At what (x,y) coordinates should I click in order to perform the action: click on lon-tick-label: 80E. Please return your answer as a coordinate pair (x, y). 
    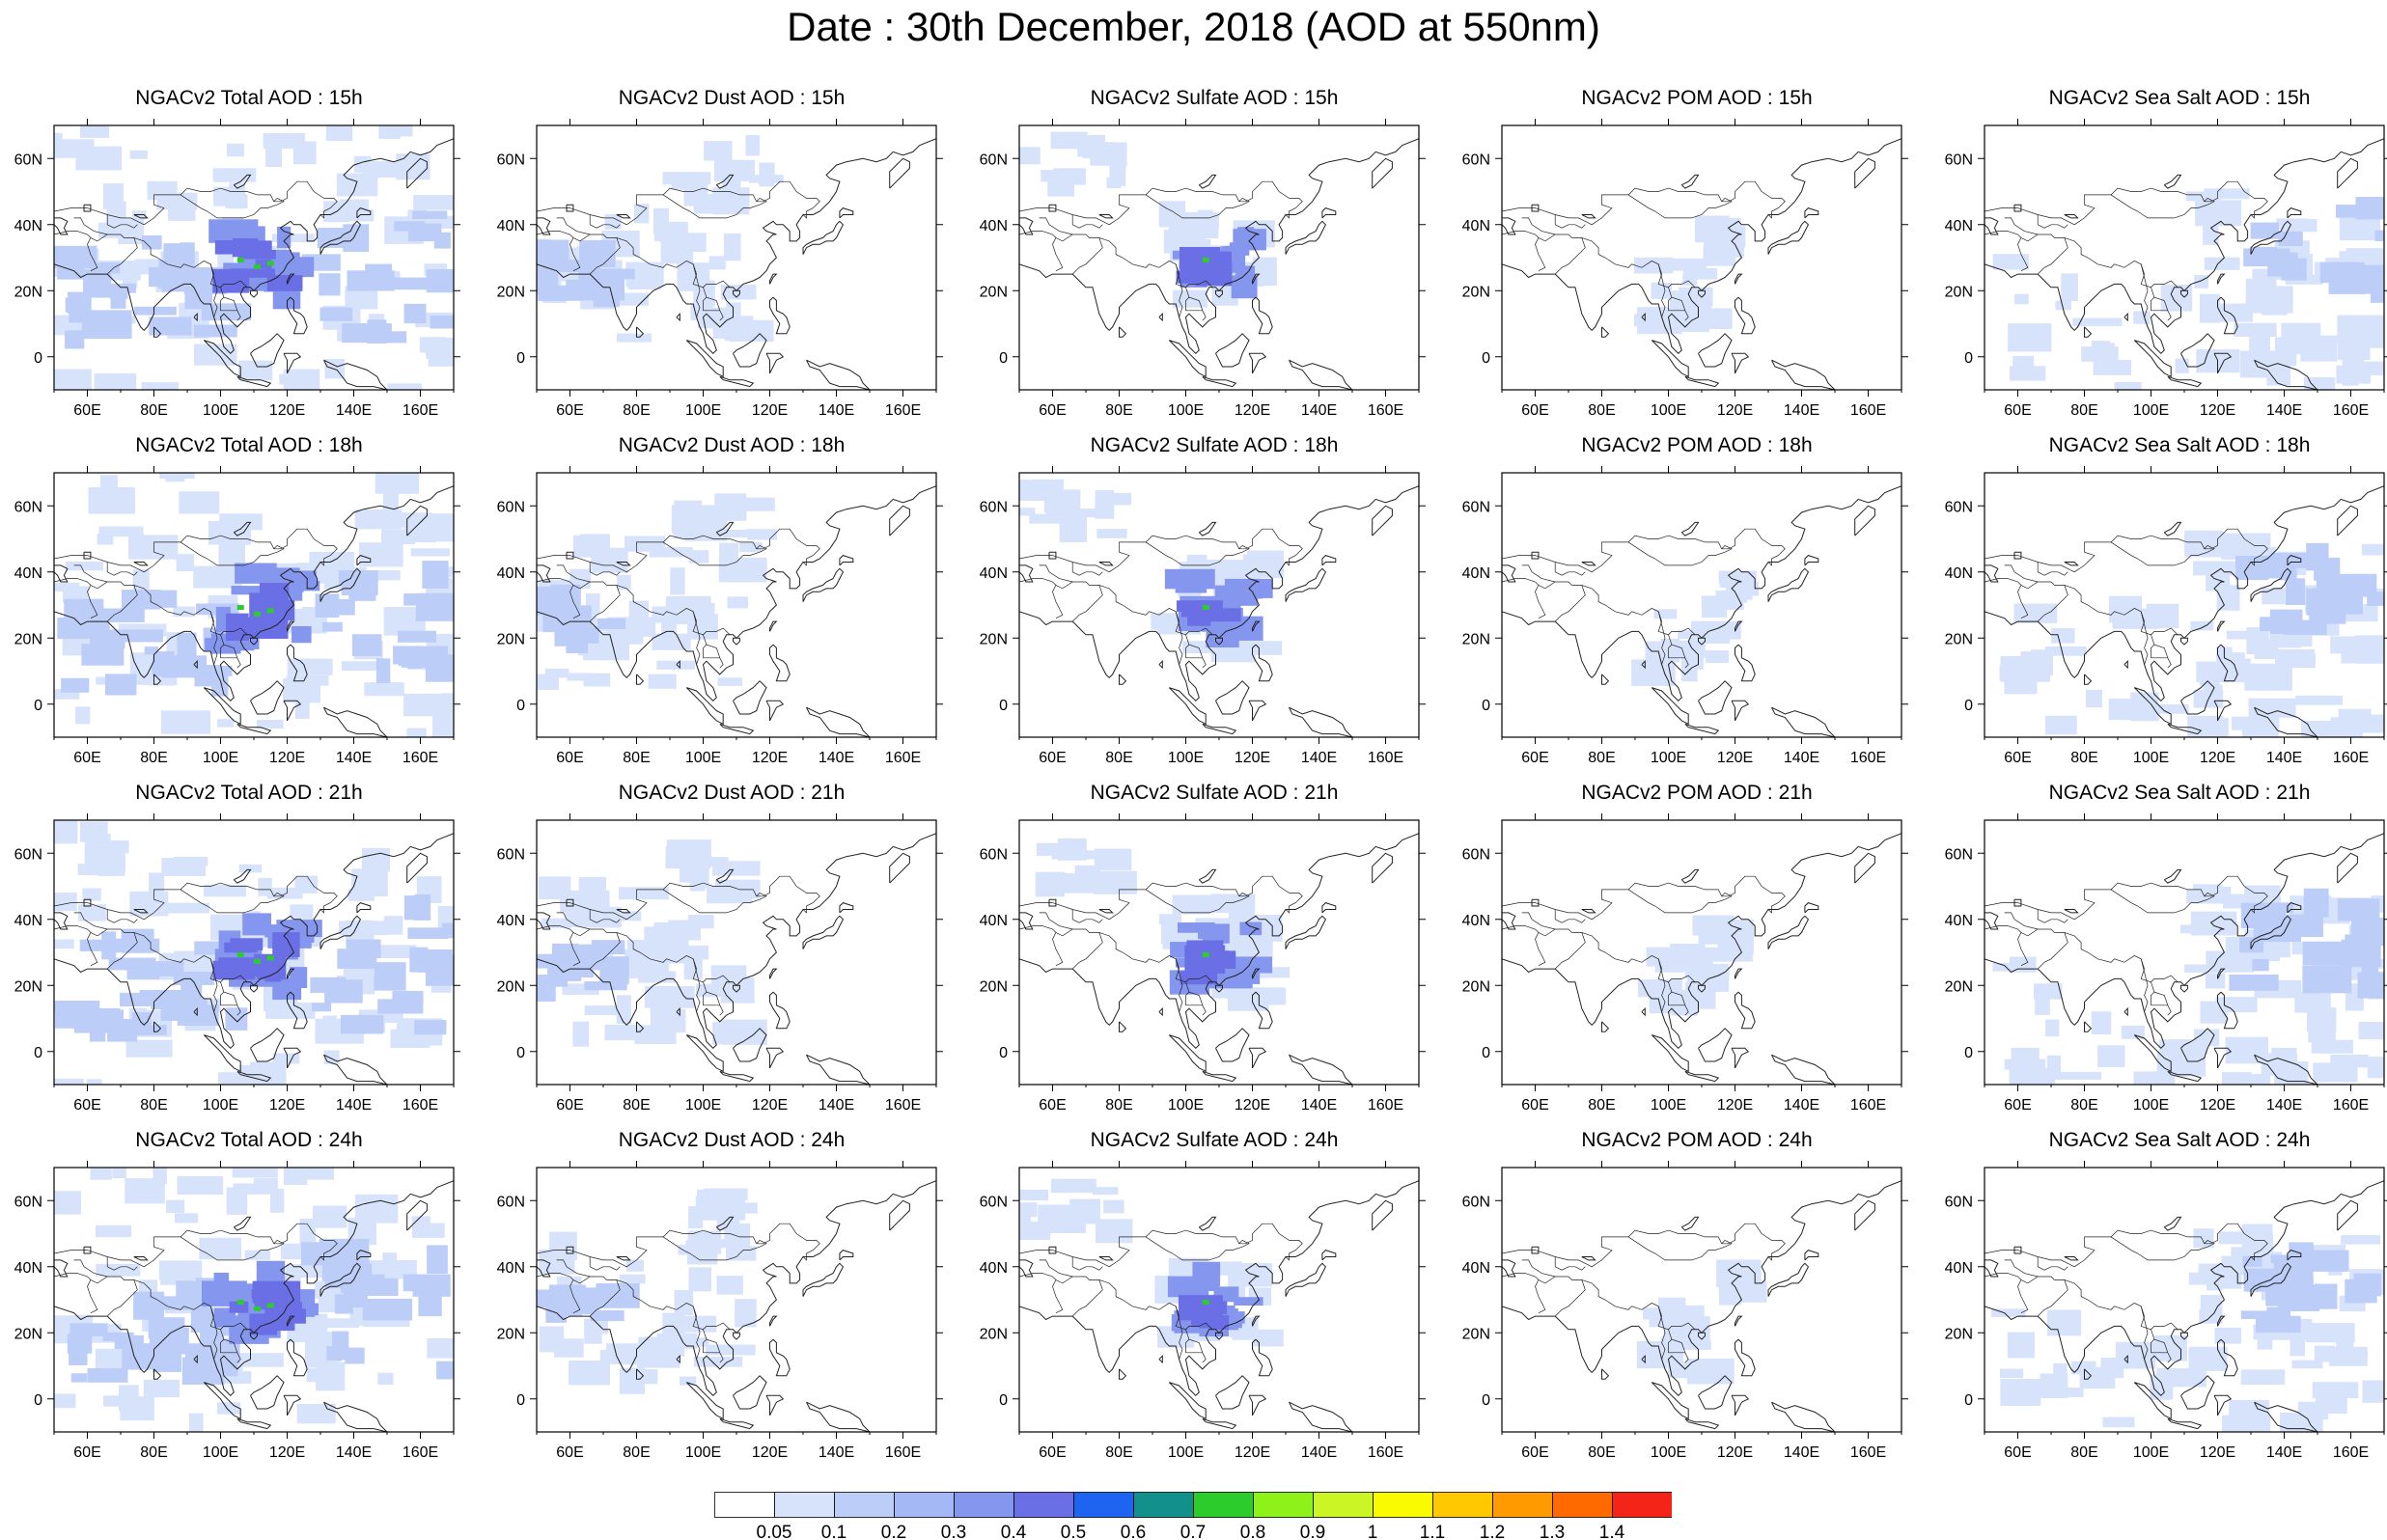
    Looking at the image, I should click on (153, 1105).